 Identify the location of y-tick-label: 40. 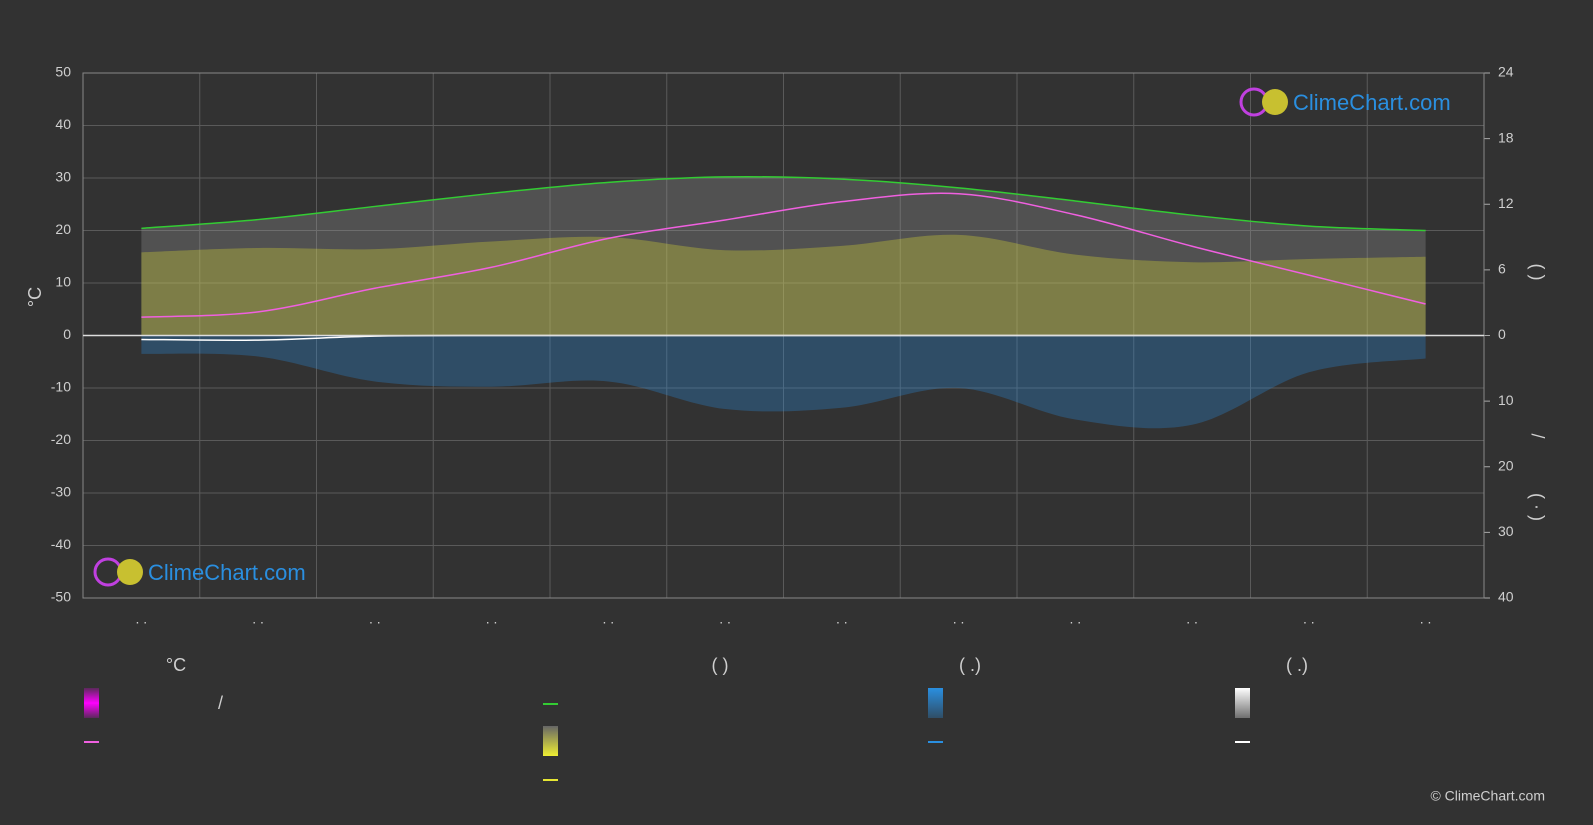
(63, 124).